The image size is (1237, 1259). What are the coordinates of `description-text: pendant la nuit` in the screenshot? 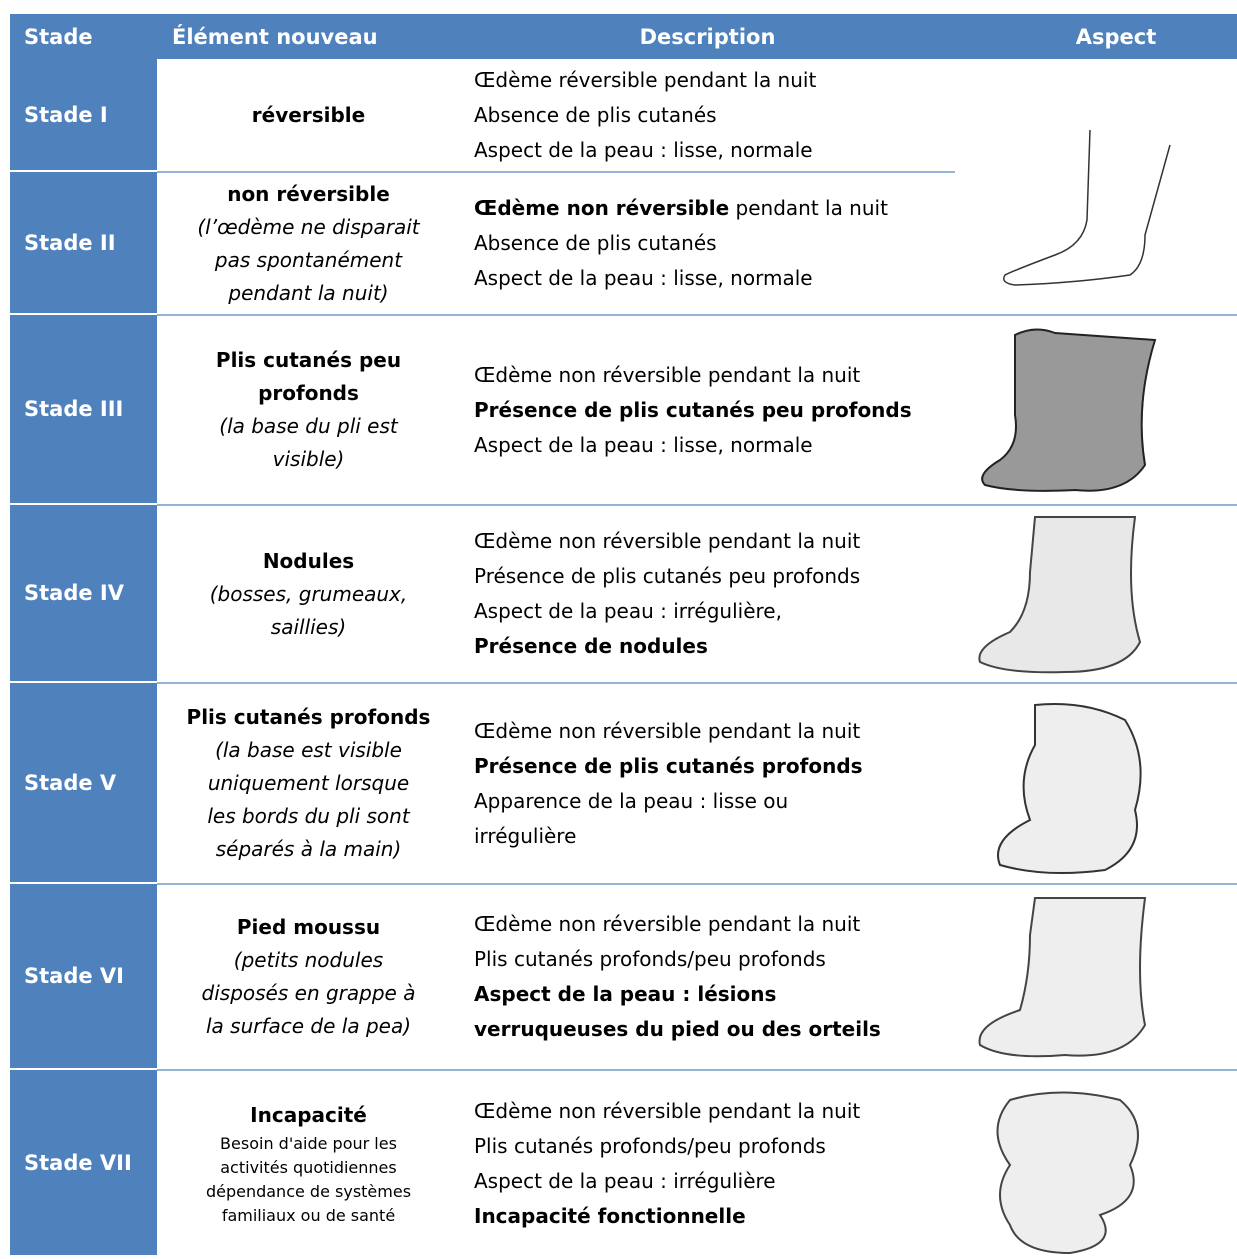 It's located at (808, 208).